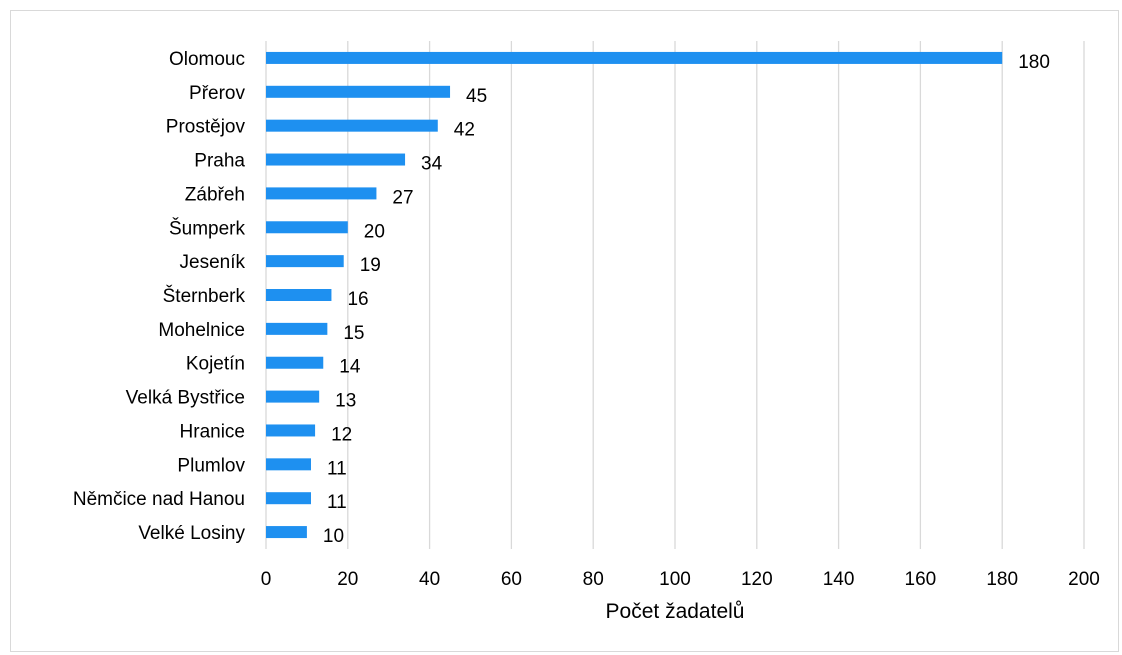  Describe the element at coordinates (839, 579) in the screenshot. I see `x-tick-label: 140` at that location.